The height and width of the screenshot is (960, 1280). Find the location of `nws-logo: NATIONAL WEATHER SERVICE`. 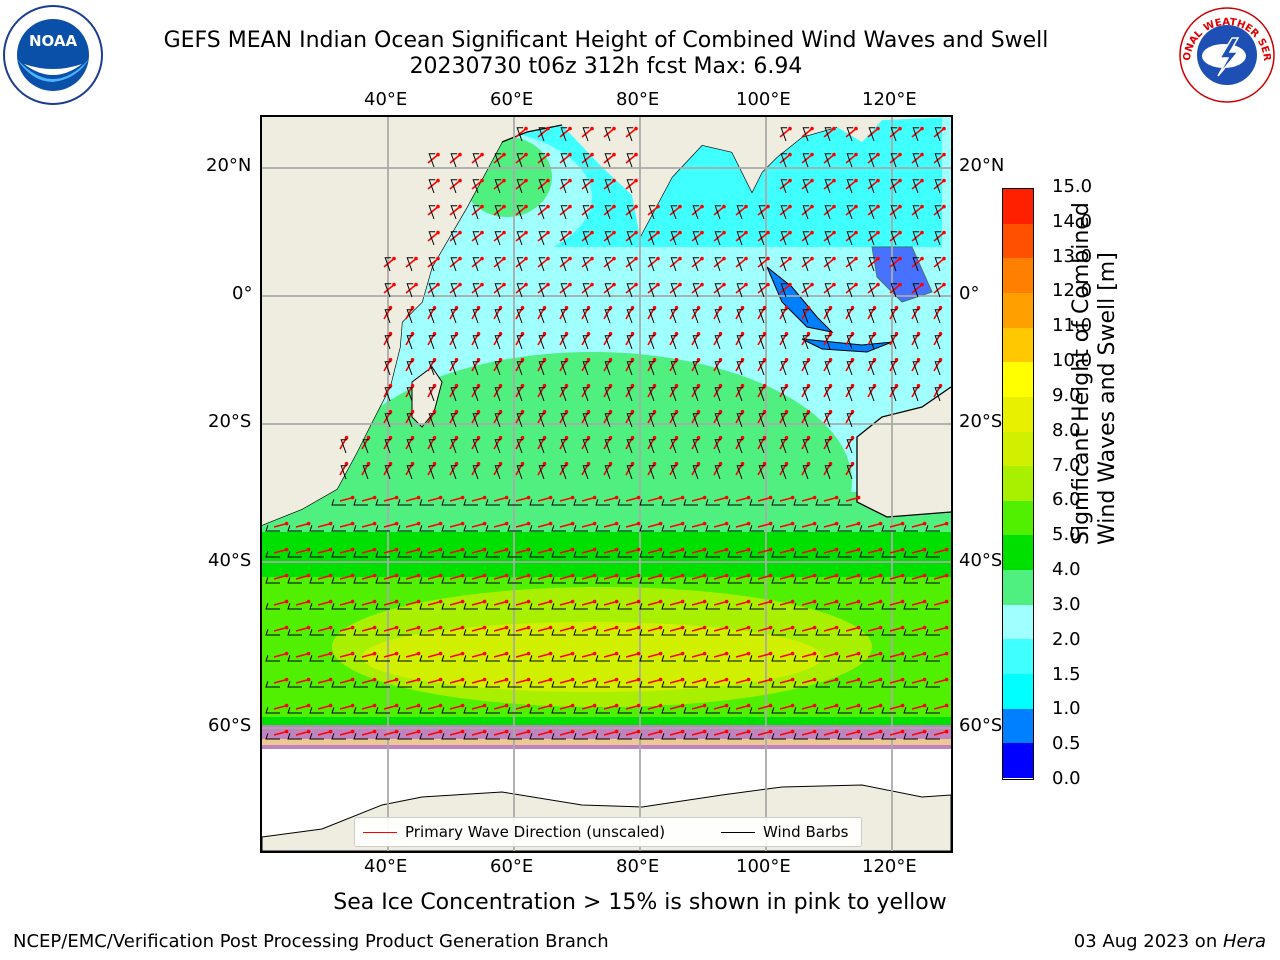

nws-logo: NATIONAL WEATHER SERVICE is located at coordinates (1225, 53).